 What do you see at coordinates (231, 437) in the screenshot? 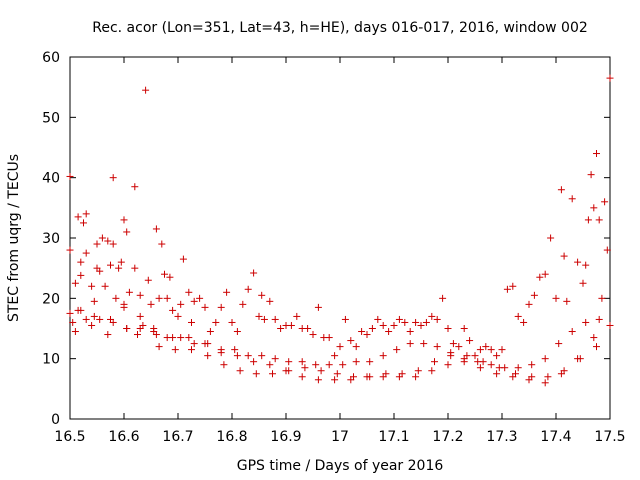
I see `x-tick-label: 16.8` at bounding box center [231, 437].